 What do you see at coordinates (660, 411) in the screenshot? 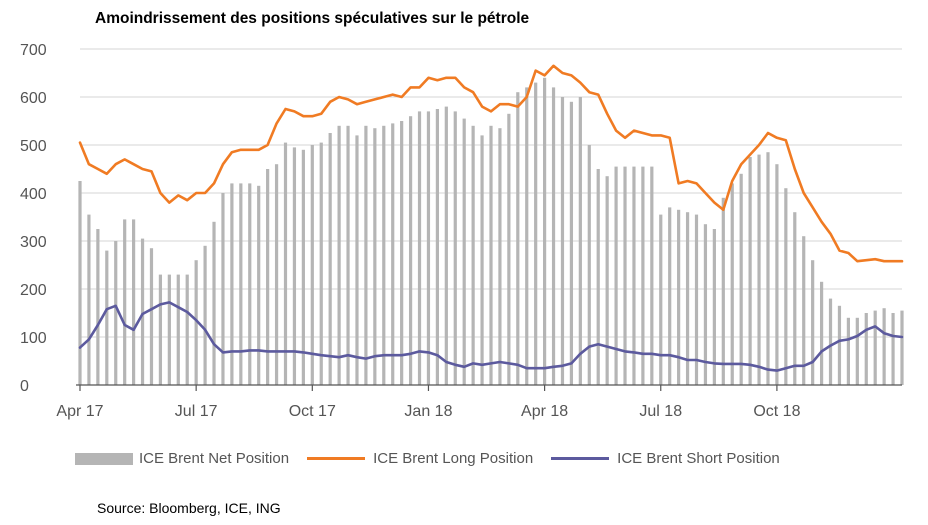
I see `x-tick-label: Jul 18` at bounding box center [660, 411].